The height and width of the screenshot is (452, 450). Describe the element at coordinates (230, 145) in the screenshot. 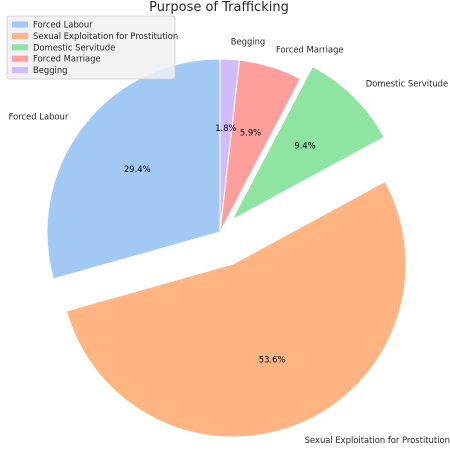

I see `slice-begging` at that location.